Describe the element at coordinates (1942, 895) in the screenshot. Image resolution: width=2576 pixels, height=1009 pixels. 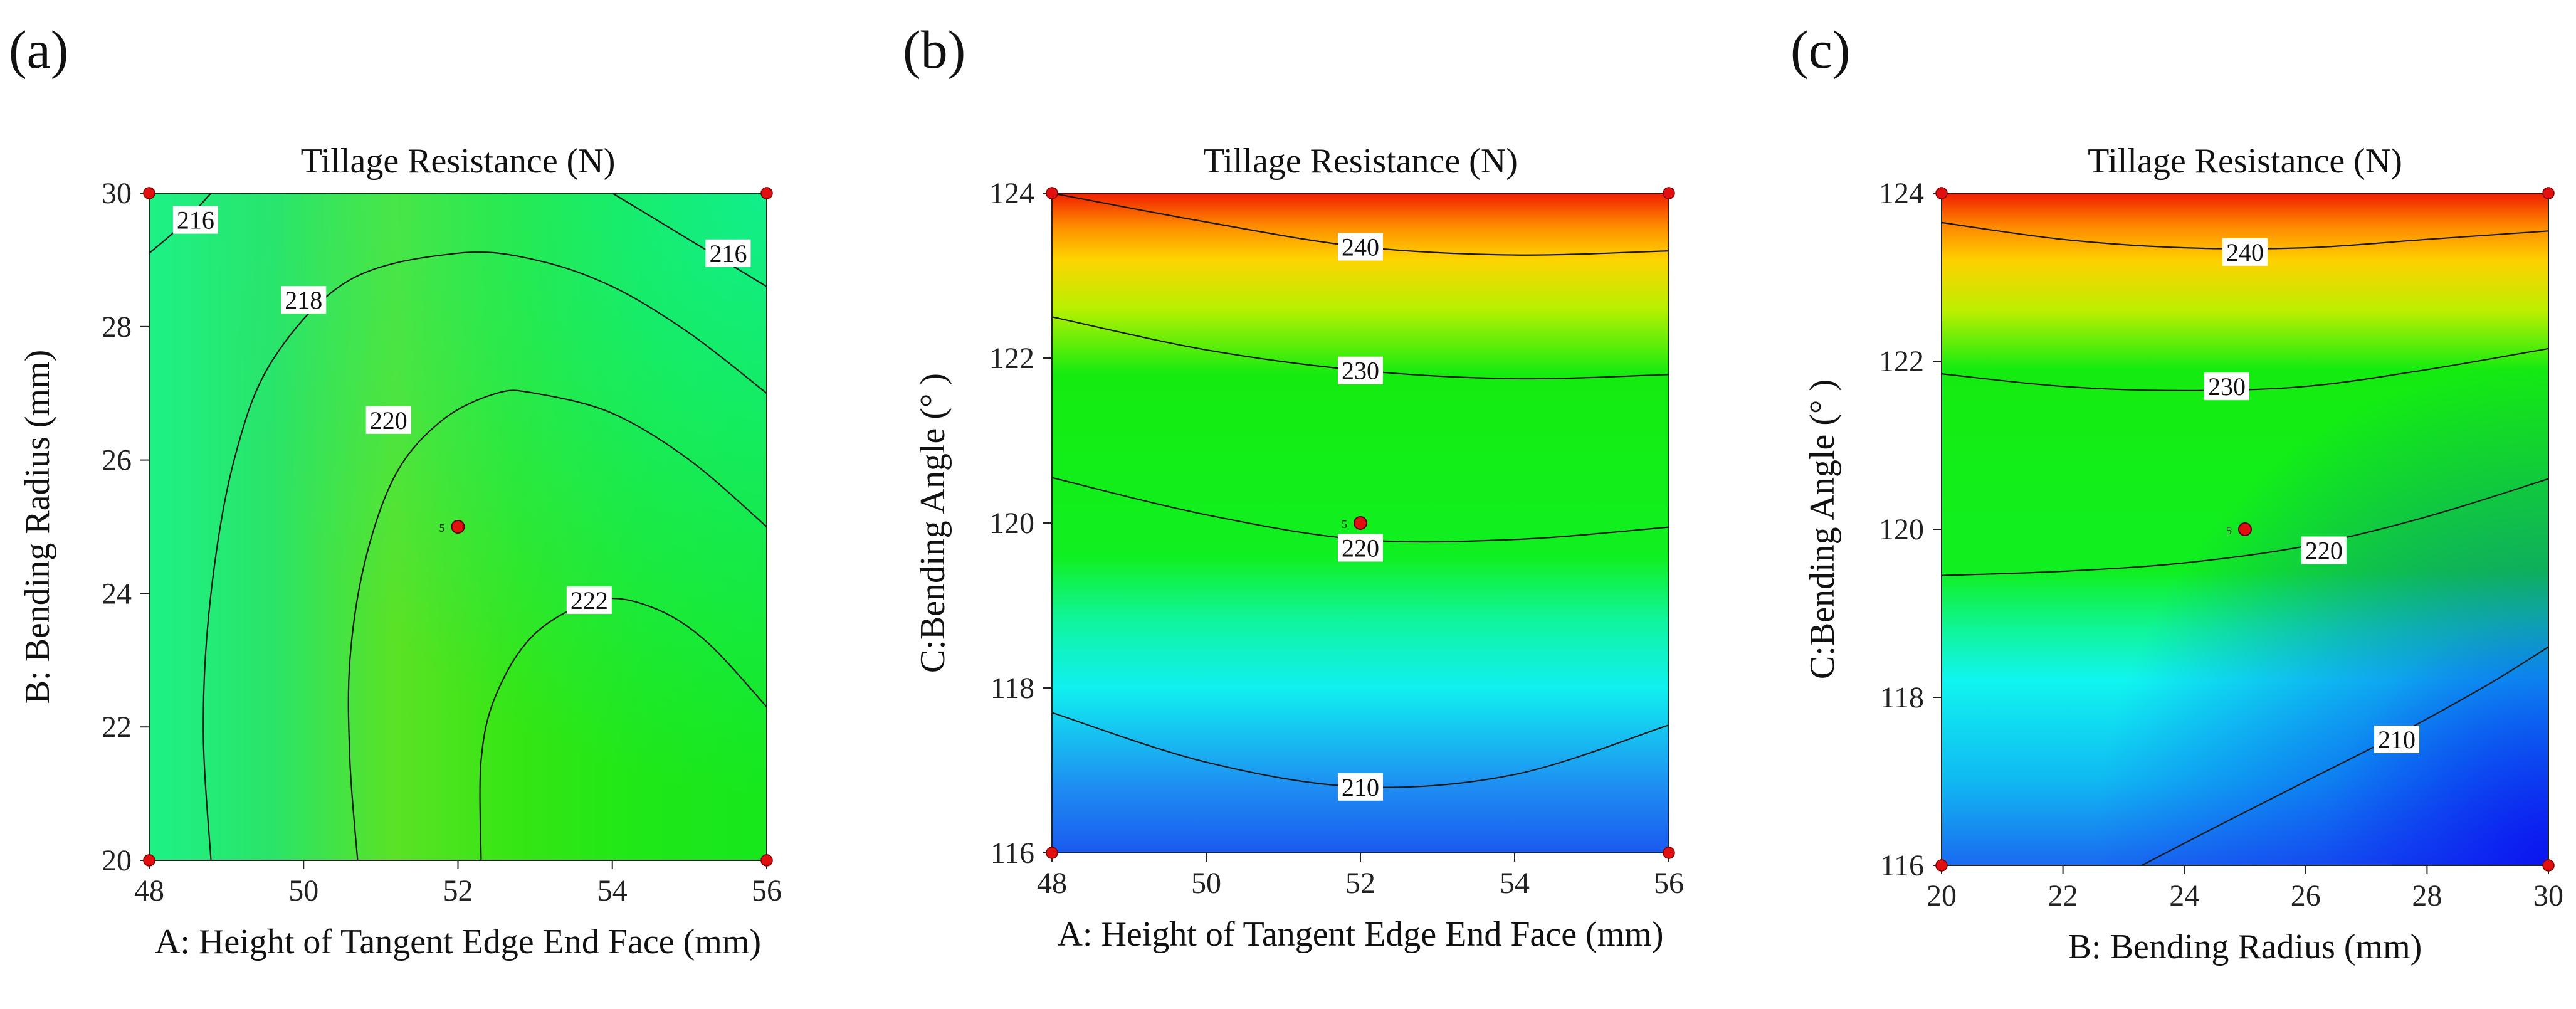
I see `x-tick-label: 20` at that location.